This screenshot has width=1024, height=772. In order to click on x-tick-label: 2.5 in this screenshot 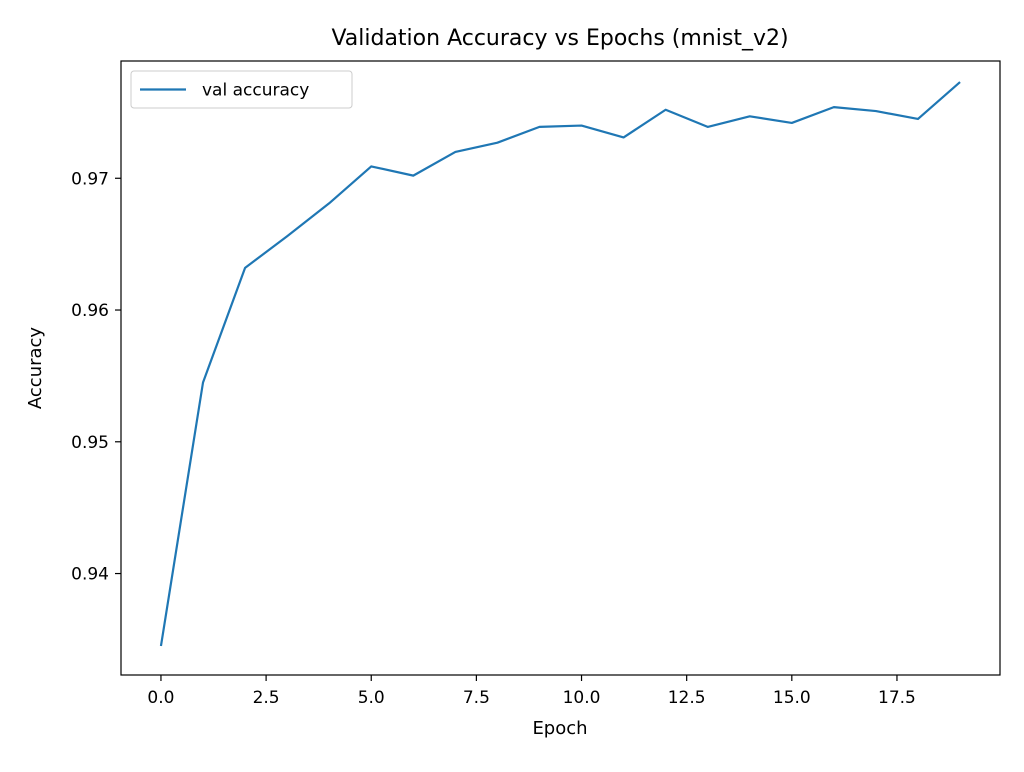, I will do `click(266, 698)`.